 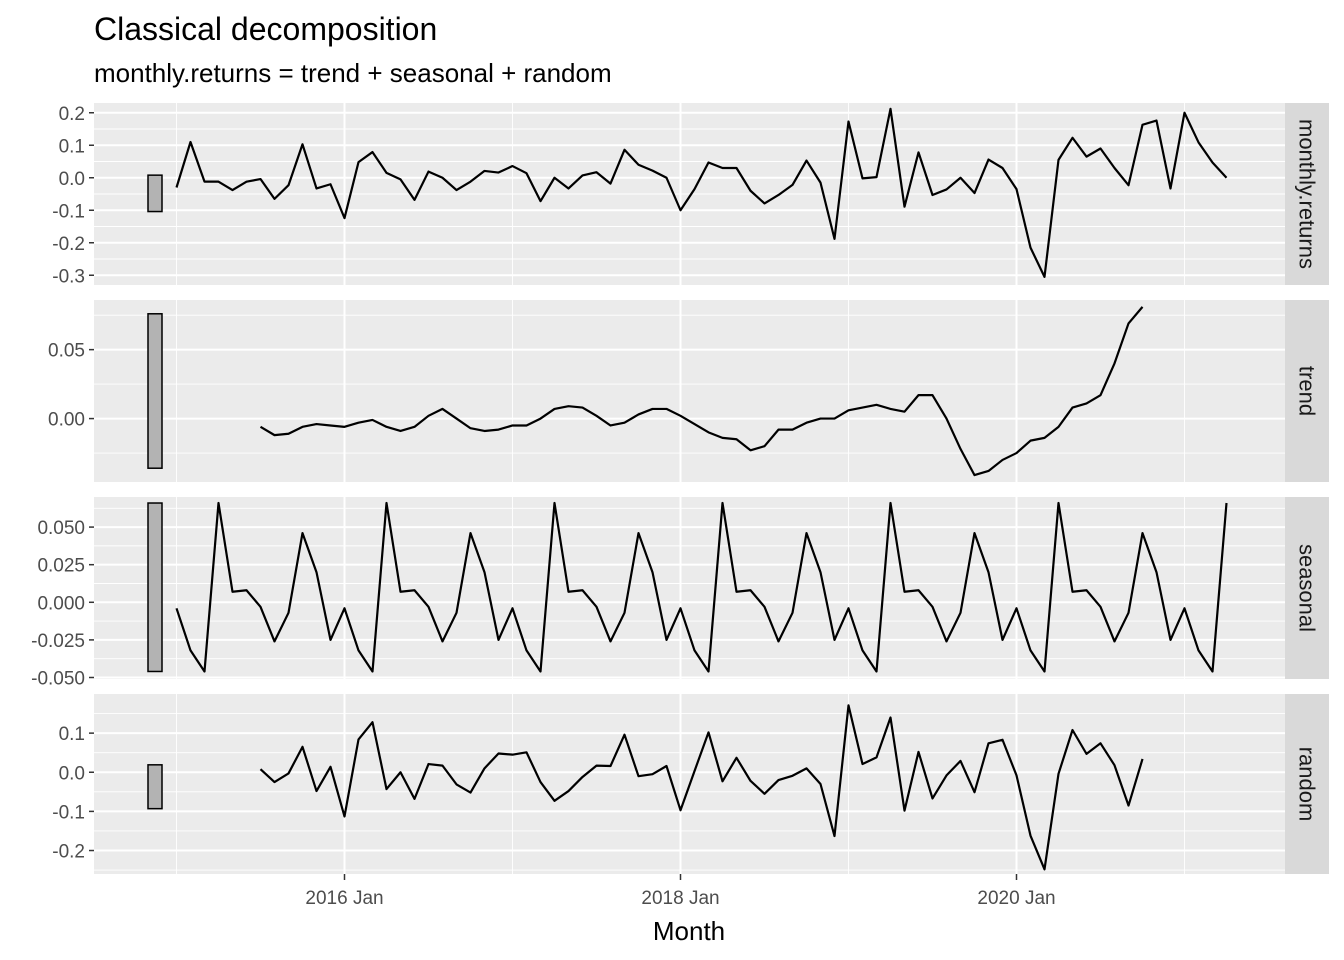 I want to click on series-line-trend, so click(x=701, y=391).